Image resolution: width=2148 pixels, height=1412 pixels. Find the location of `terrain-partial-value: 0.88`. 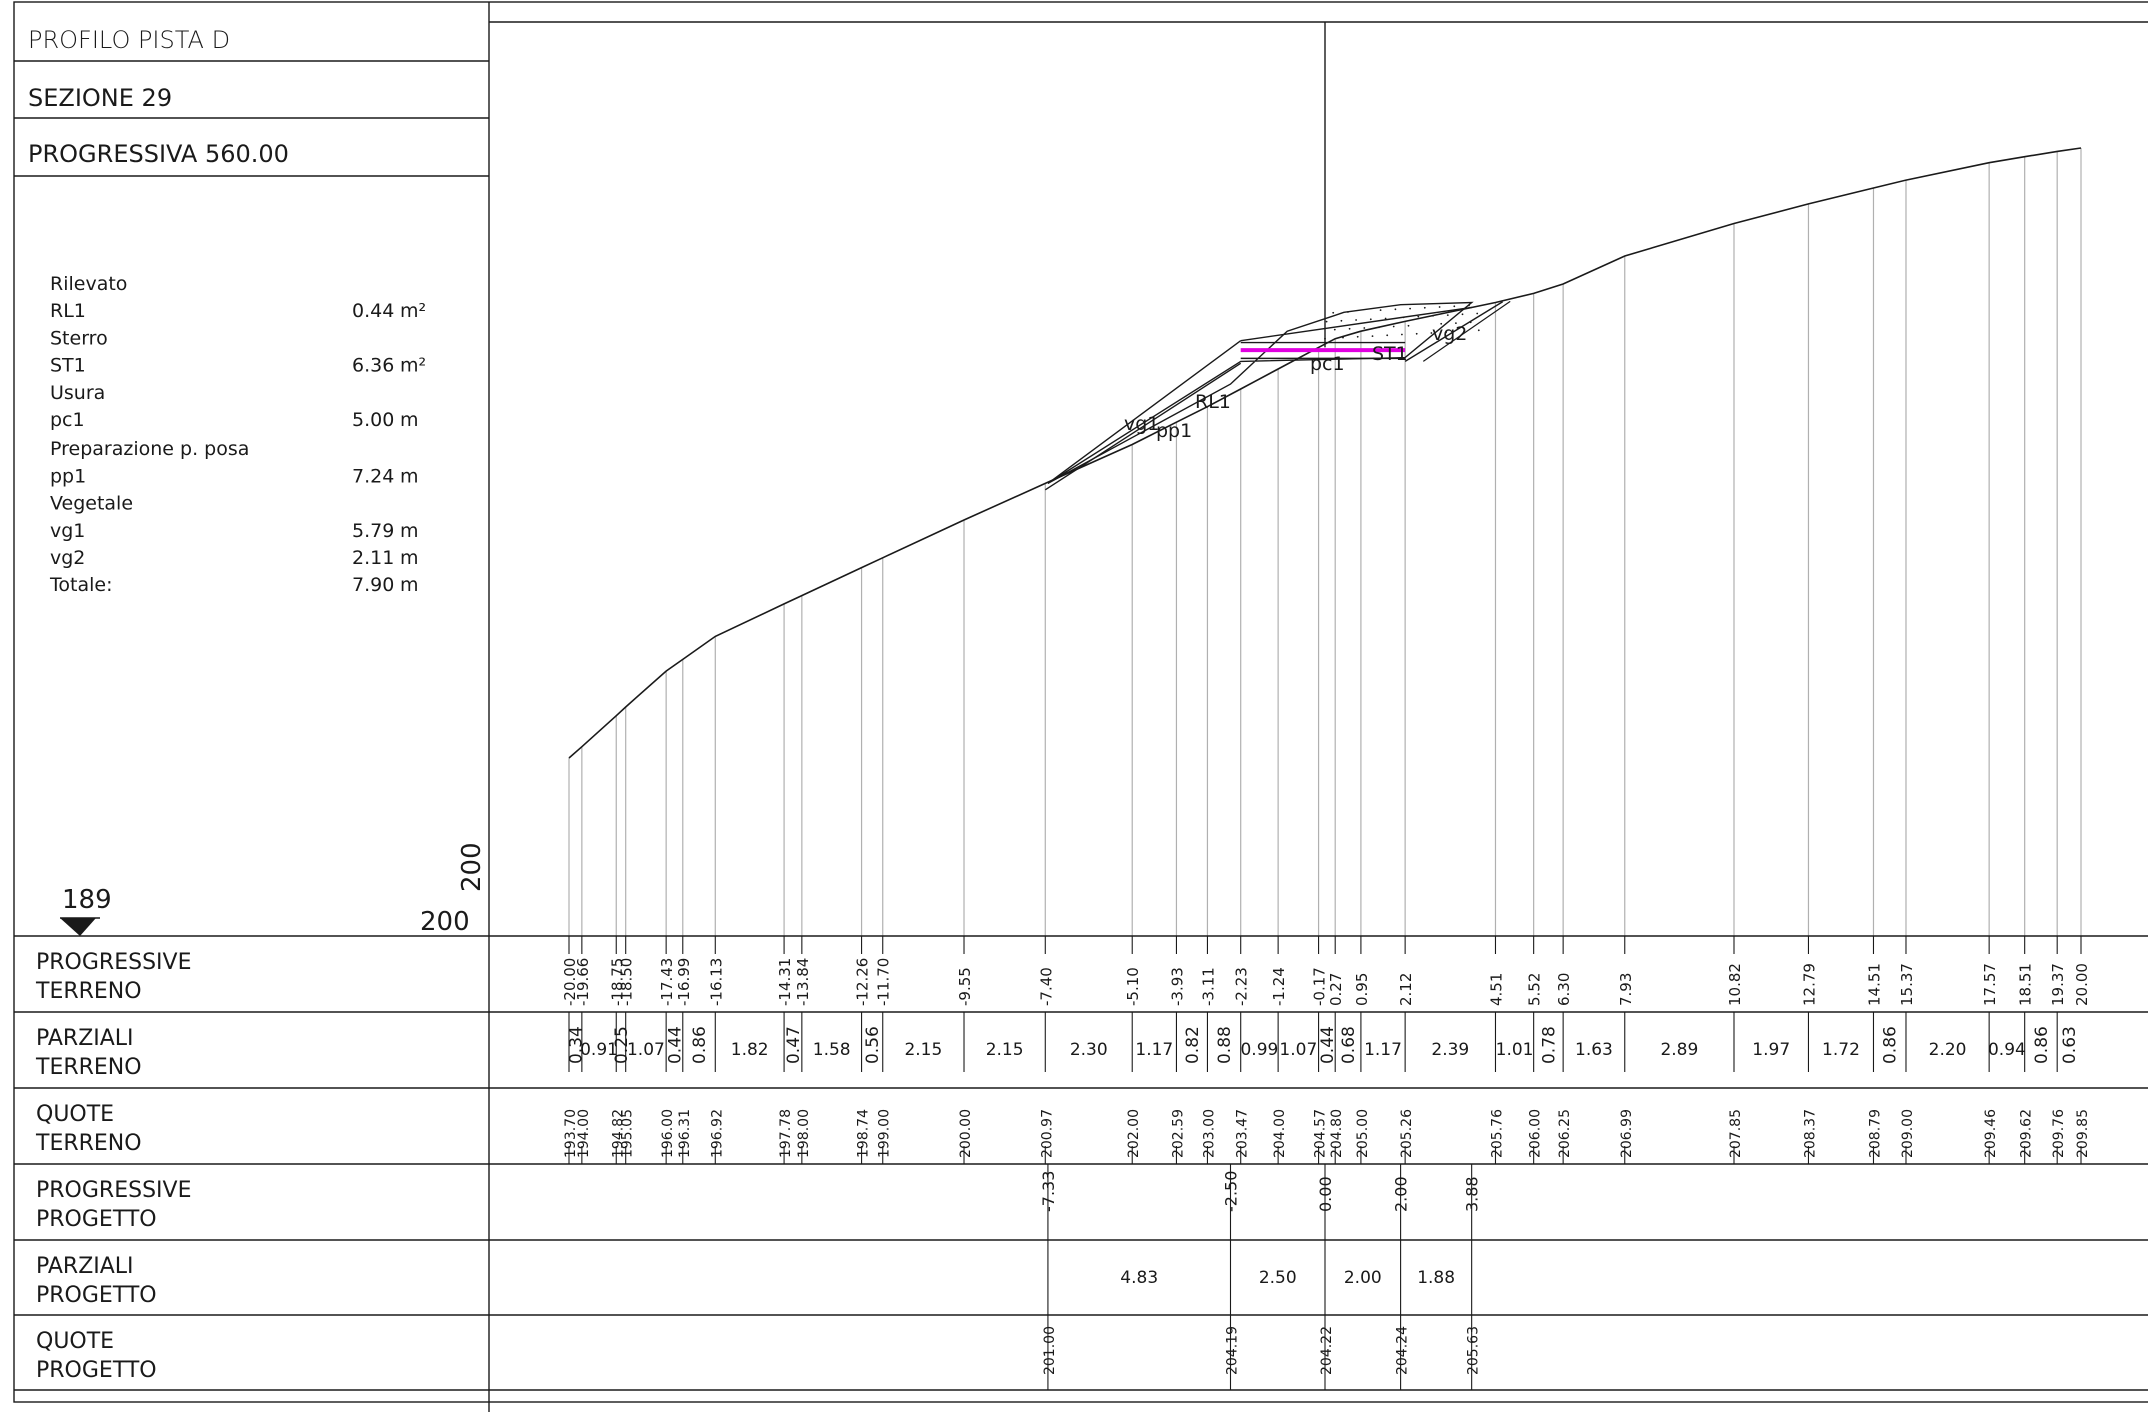

terrain-partial-value: 0.88 is located at coordinates (1225, 1045).